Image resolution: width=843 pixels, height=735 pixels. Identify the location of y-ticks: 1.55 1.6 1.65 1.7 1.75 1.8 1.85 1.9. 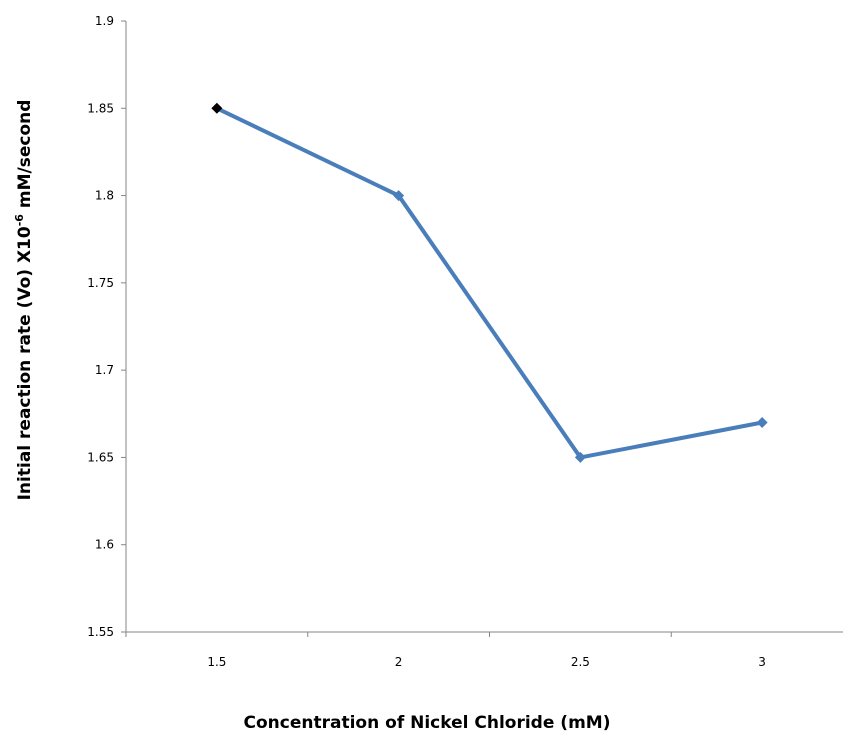
(106, 326).